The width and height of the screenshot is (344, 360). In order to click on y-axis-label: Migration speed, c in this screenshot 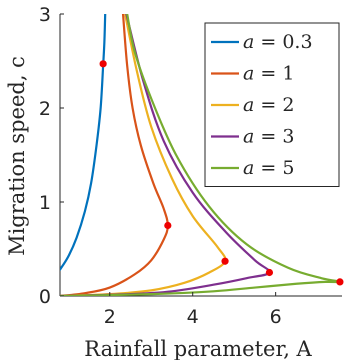, I will do `click(17, 156)`.